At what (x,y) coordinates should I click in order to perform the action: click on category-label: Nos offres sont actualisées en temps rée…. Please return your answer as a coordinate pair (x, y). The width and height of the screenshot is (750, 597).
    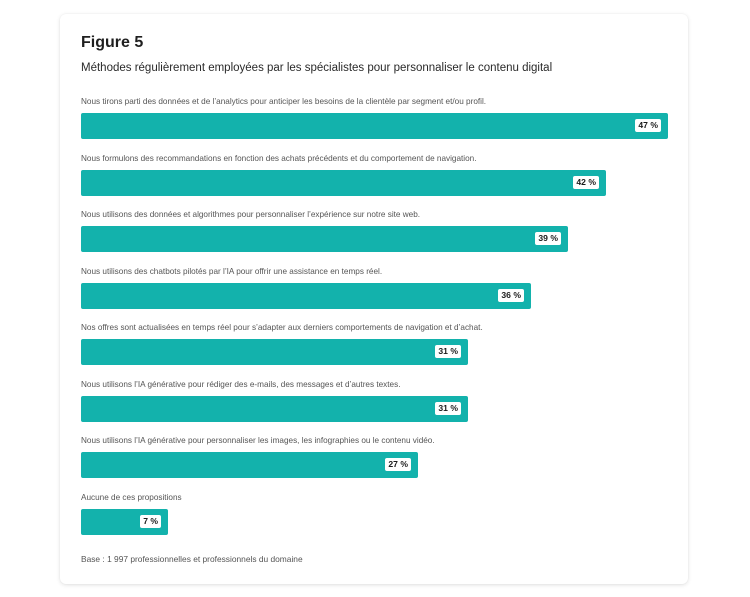
    Looking at the image, I should click on (282, 327).